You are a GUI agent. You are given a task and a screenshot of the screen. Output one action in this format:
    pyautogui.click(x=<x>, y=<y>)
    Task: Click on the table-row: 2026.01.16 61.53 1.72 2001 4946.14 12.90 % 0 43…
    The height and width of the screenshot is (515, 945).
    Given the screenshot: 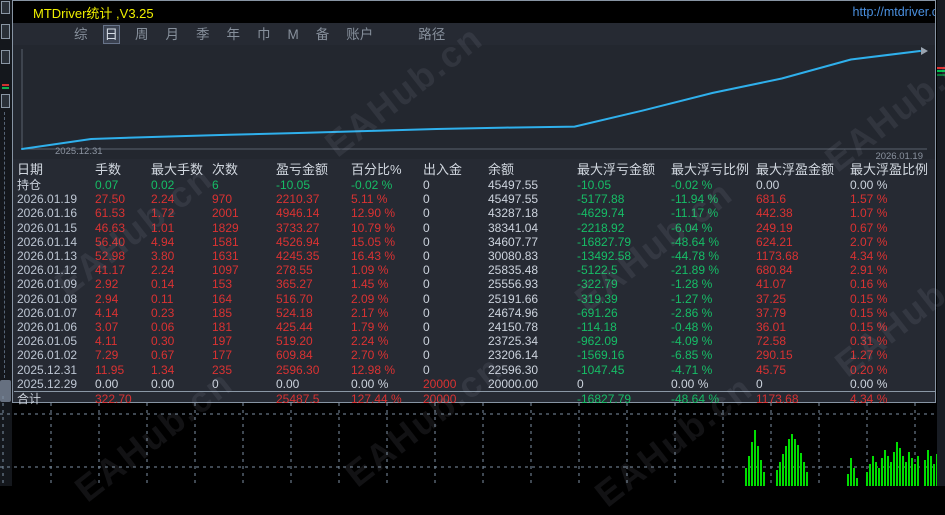 What is the action you would take?
    pyautogui.click(x=475, y=213)
    